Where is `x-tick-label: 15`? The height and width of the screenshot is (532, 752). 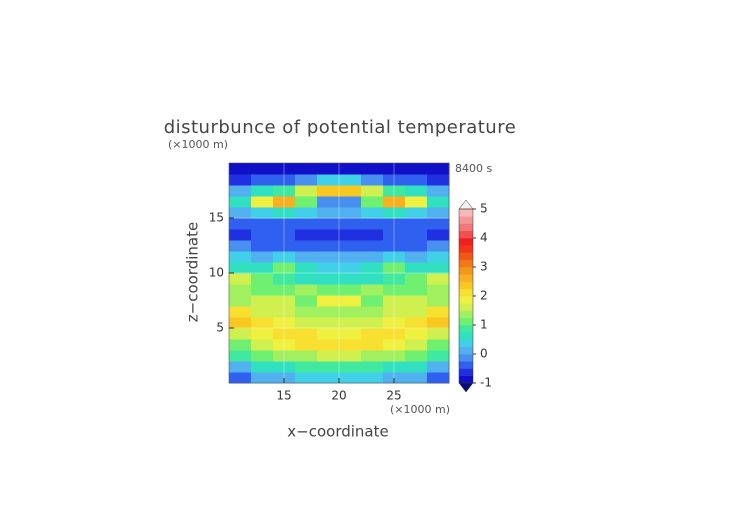 x-tick-label: 15 is located at coordinates (283, 396).